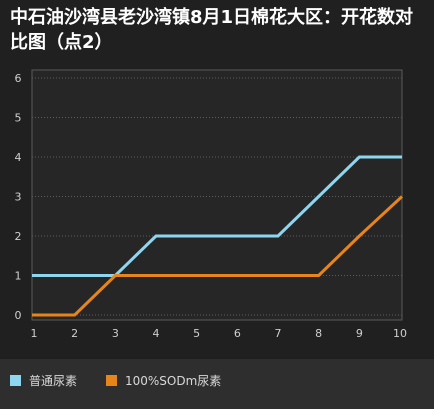 Image resolution: width=434 pixels, height=409 pixels. Describe the element at coordinates (115, 333) in the screenshot. I see `x-tick-label: 3` at that location.